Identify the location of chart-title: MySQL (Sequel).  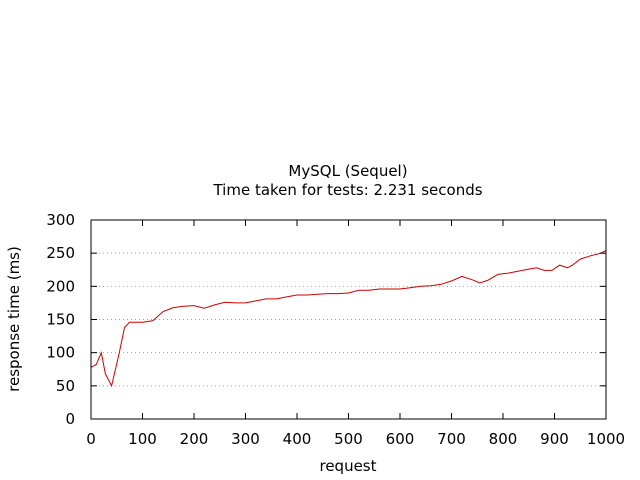
(347, 171).